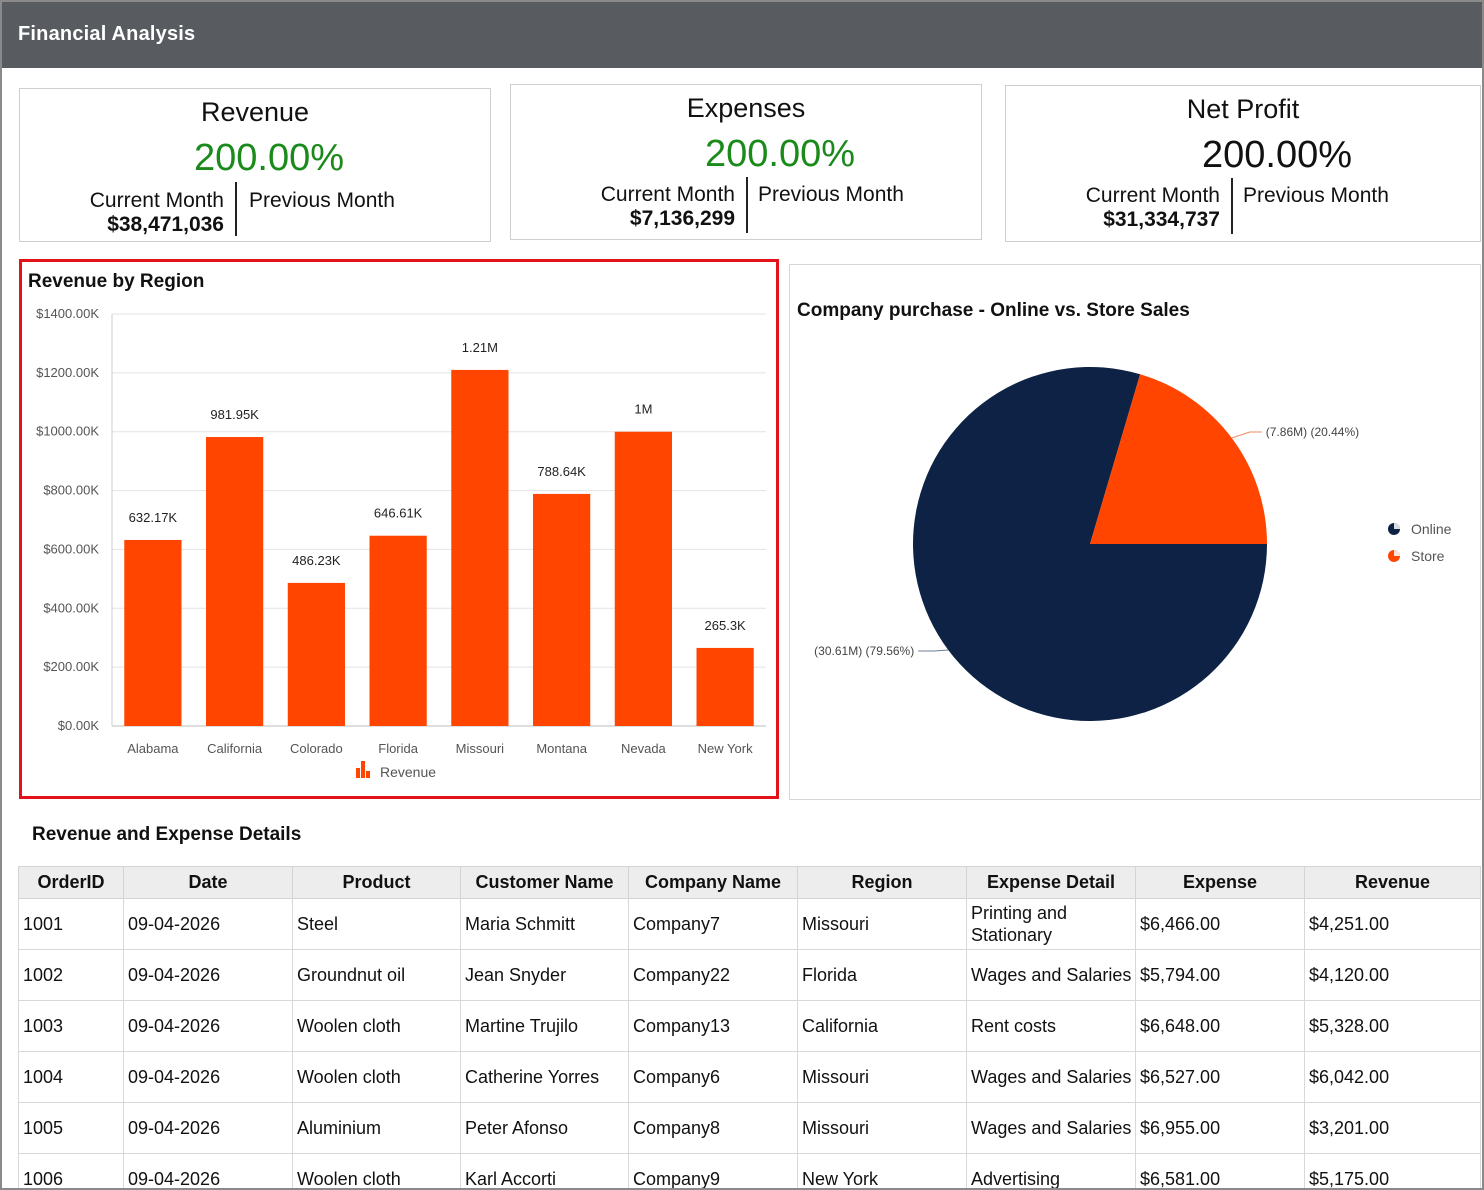  Describe the element at coordinates (544, 1128) in the screenshot. I see `cell-customer-name: Peter Afonso` at that location.